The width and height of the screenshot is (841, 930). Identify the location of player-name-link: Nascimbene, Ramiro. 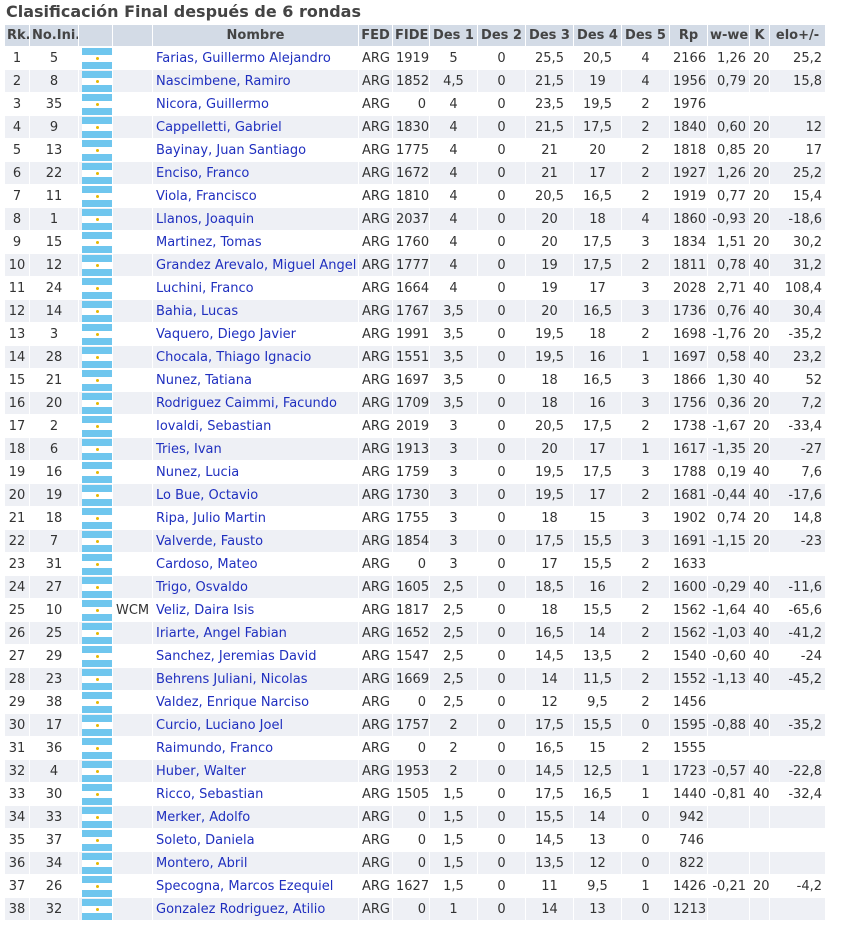
(255, 81).